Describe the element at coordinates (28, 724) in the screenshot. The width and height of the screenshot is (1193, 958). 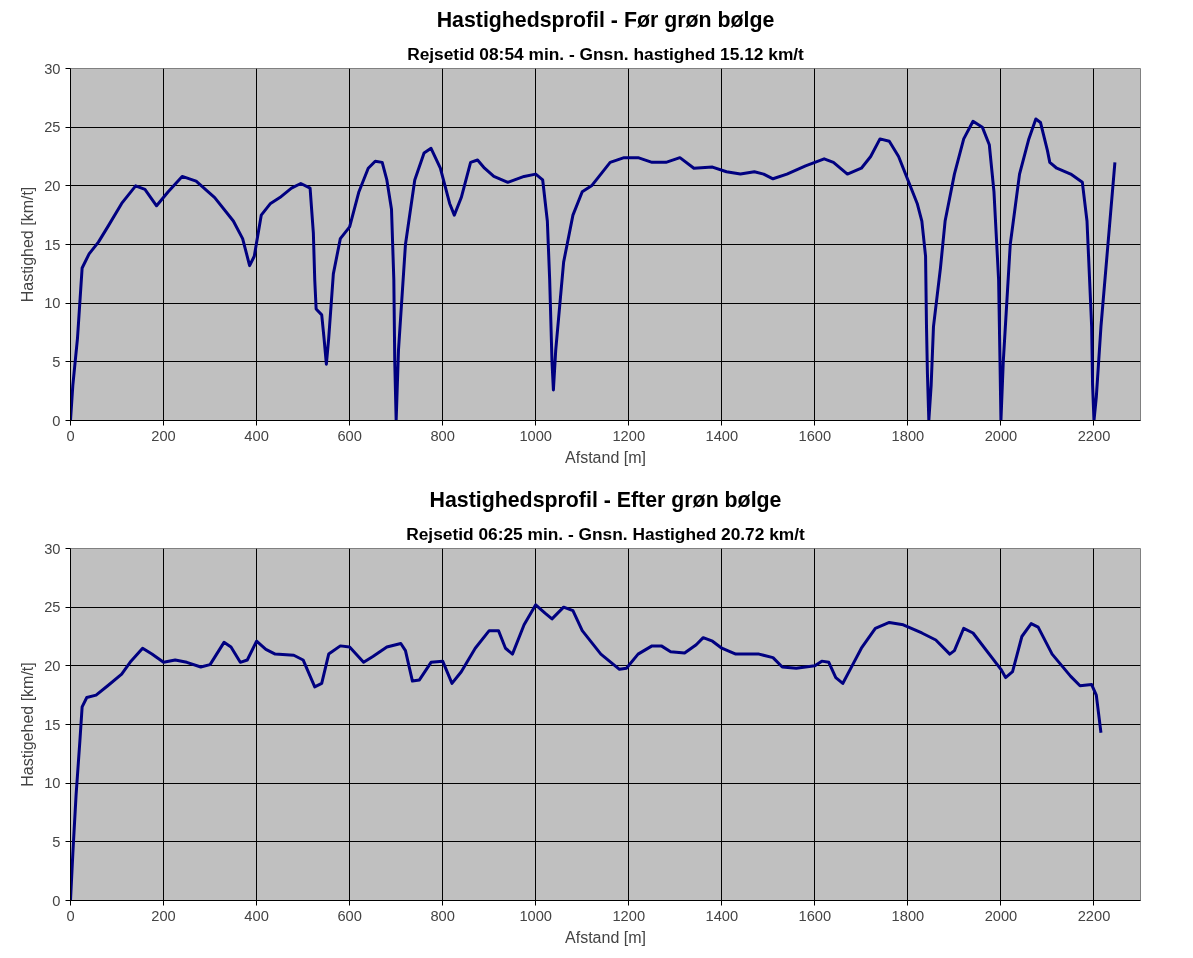
I see `y-axis-title: Hastigehed [km/t]` at that location.